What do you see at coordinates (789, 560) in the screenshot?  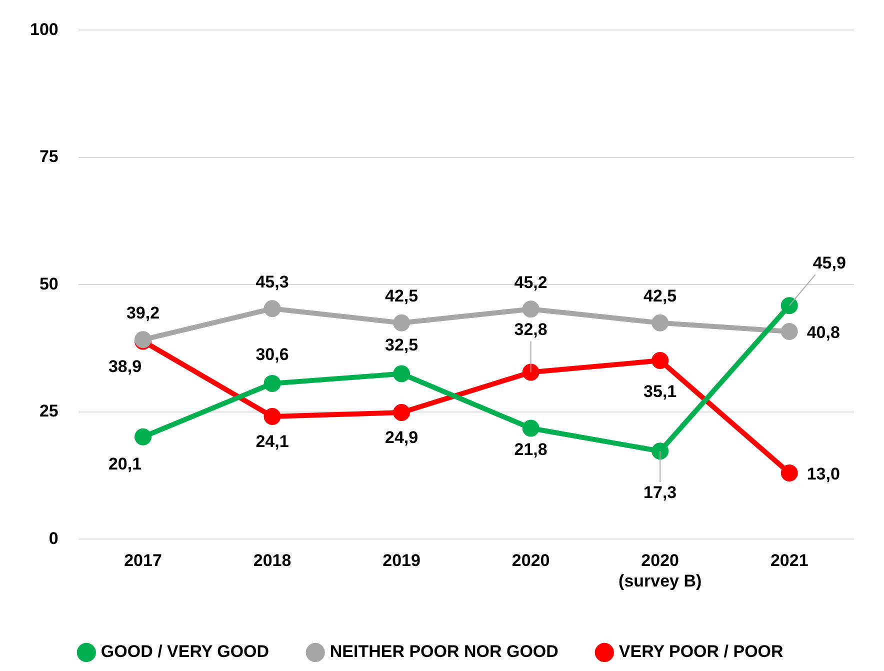 I see `x-tick-label: 2021` at bounding box center [789, 560].